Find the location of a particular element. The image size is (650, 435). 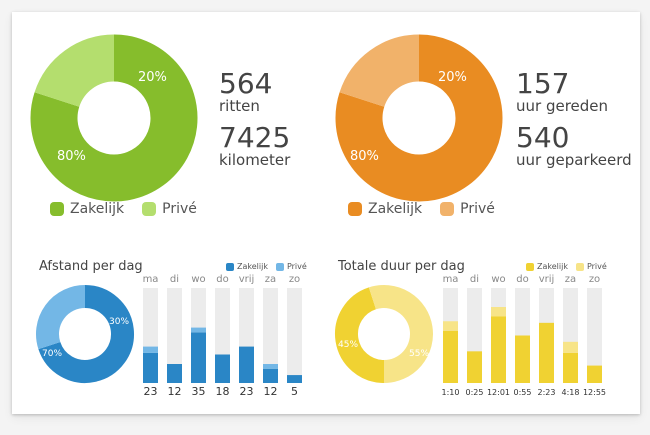

trips-distance-value: 7425 is located at coordinates (255, 137).